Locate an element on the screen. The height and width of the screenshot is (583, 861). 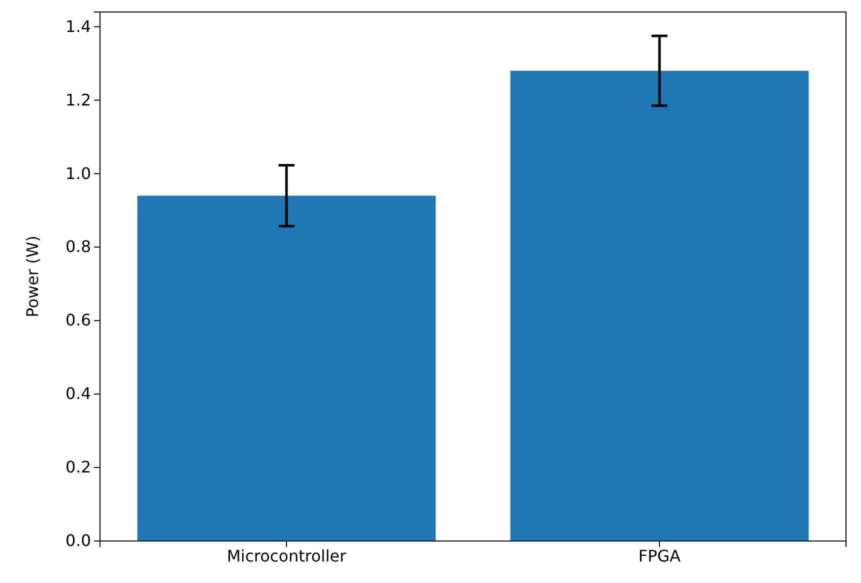
y-tick-label: 0.6 is located at coordinates (78, 320).